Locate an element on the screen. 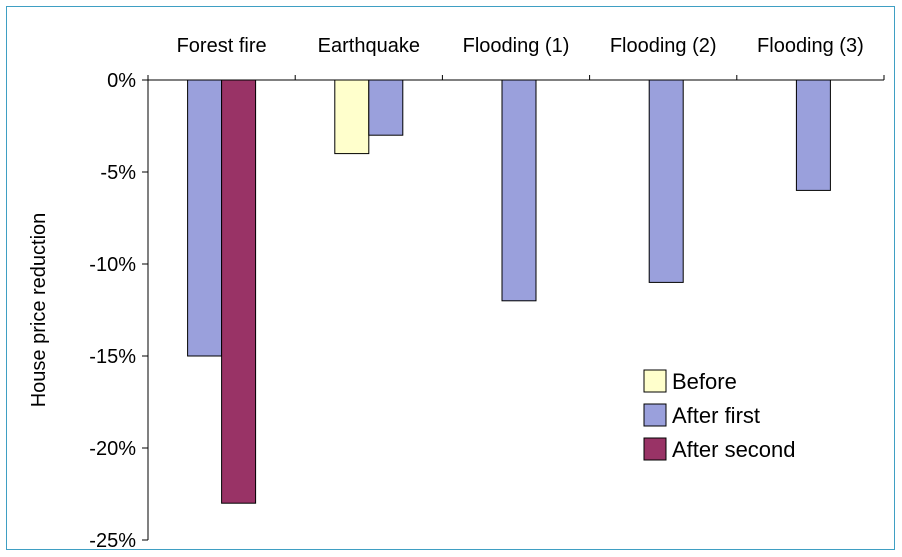 The image size is (902, 557). y-tick-label: -20% is located at coordinates (112, 449).